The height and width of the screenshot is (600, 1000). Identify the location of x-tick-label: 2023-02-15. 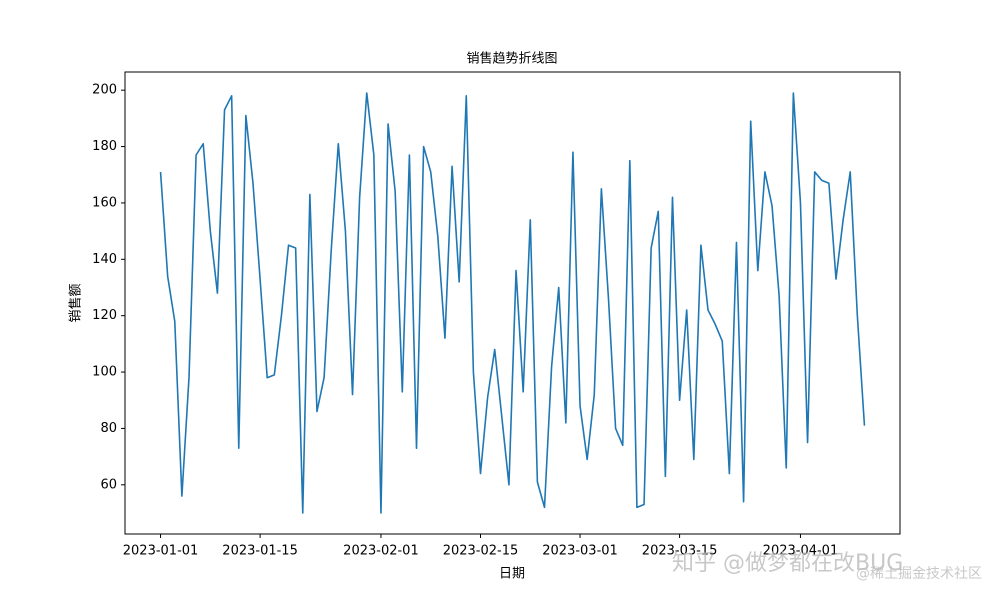
(481, 551).